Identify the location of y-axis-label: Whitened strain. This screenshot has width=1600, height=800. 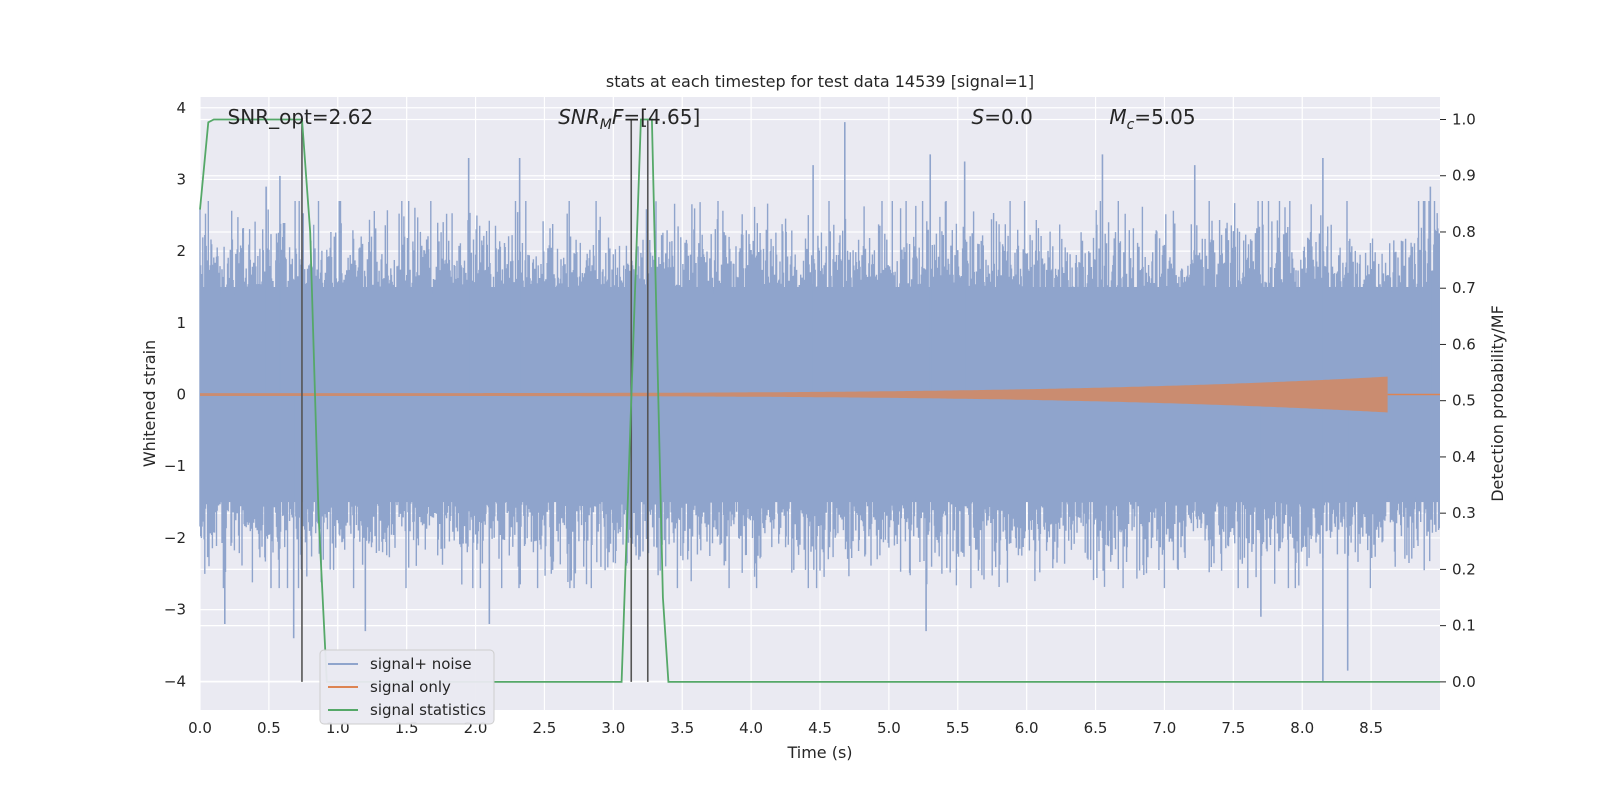
(149, 403).